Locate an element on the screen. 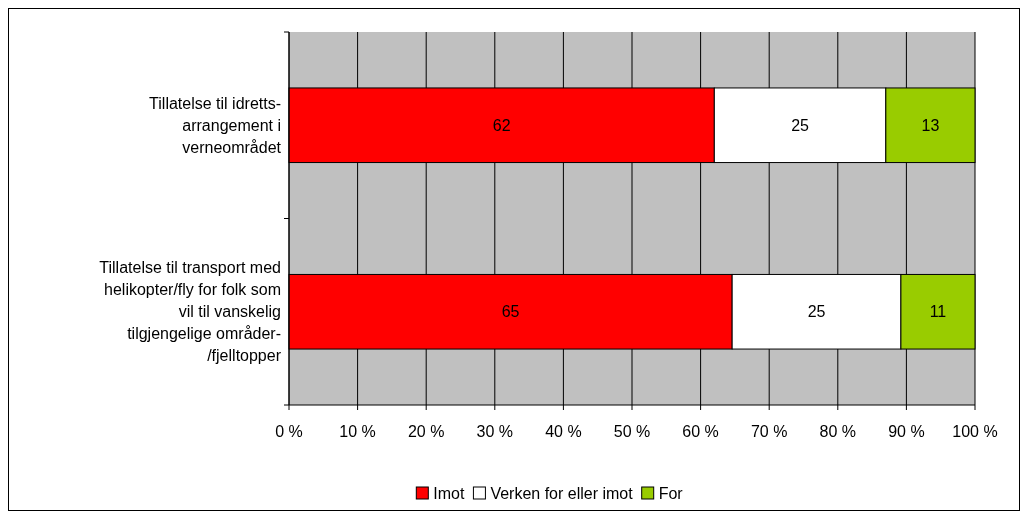 The width and height of the screenshot is (1028, 519). x-tick-label: 60 % is located at coordinates (700, 431).